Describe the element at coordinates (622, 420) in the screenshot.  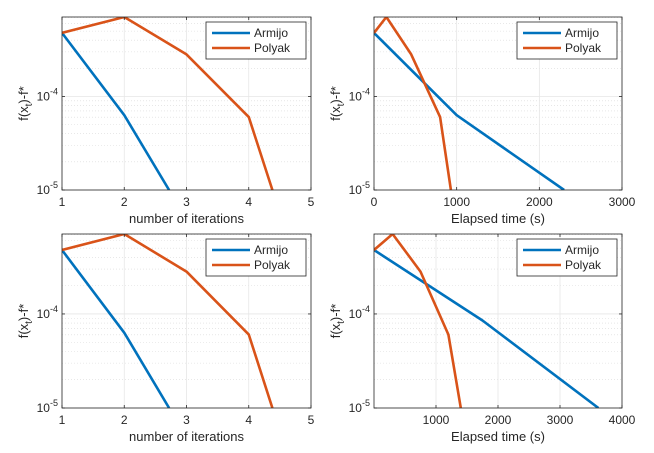
I see `x-tick-label: 4000` at that location.